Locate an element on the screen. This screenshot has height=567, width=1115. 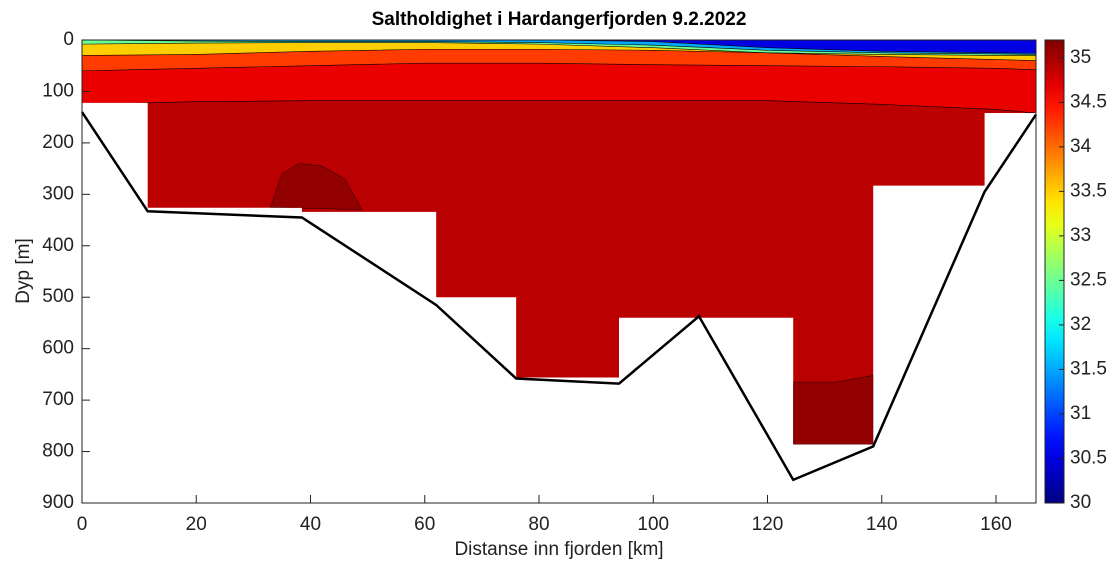
x-tick-label: 100 is located at coordinates (653, 524).